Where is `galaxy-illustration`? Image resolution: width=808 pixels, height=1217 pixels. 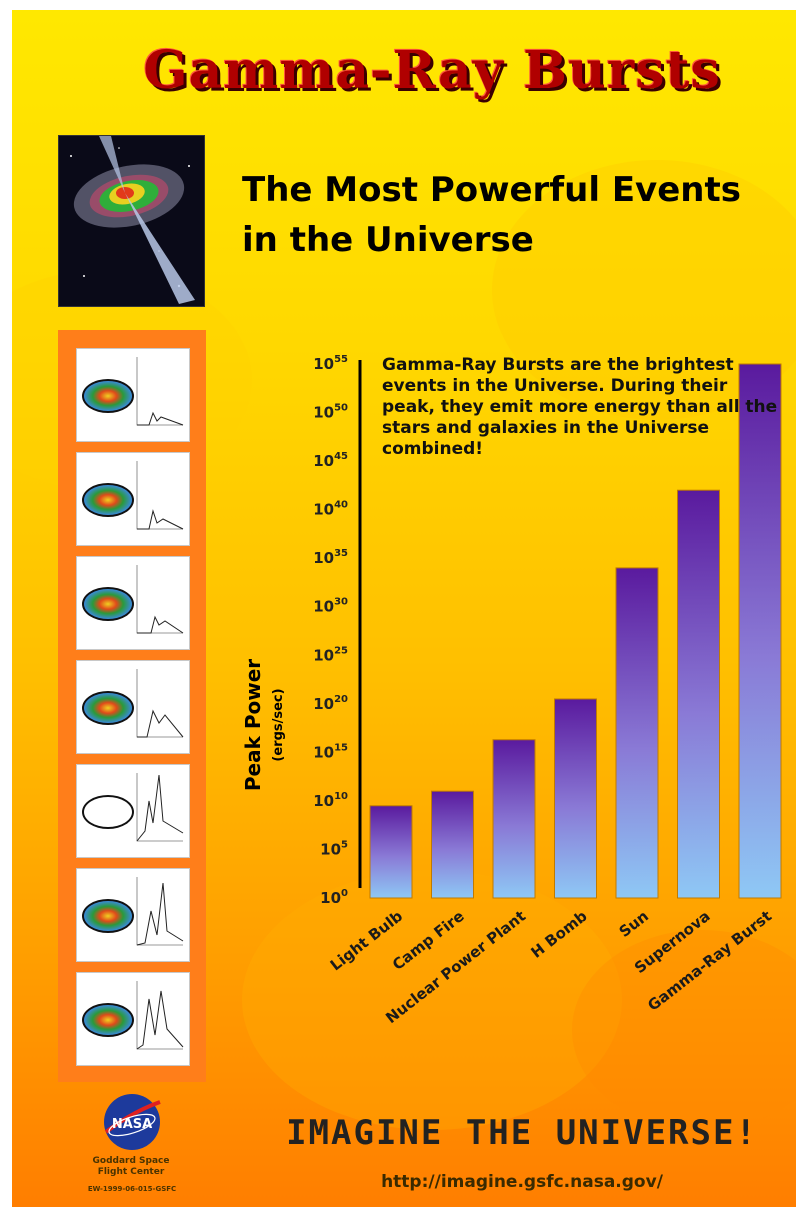
galaxy-illustration is located at coordinates (132, 220).